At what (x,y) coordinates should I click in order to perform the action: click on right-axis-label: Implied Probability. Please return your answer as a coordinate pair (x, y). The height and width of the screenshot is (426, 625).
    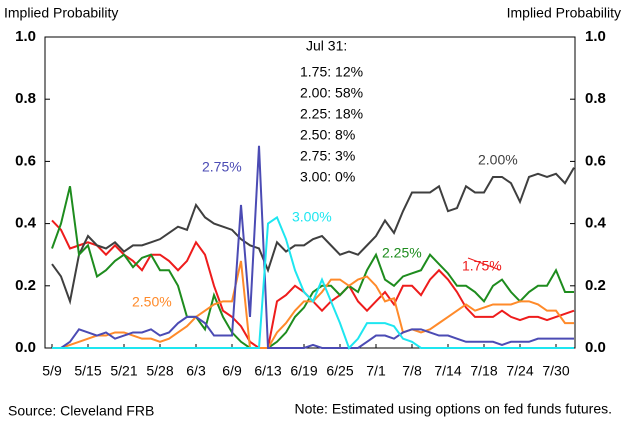
    Looking at the image, I should click on (564, 13).